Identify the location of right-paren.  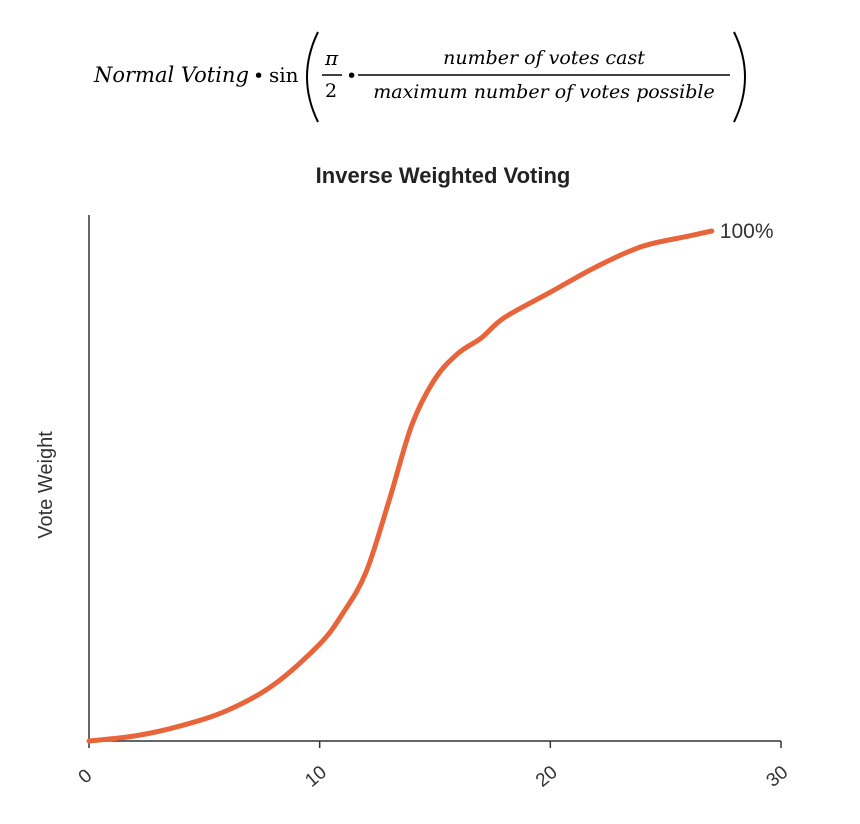
(739, 77).